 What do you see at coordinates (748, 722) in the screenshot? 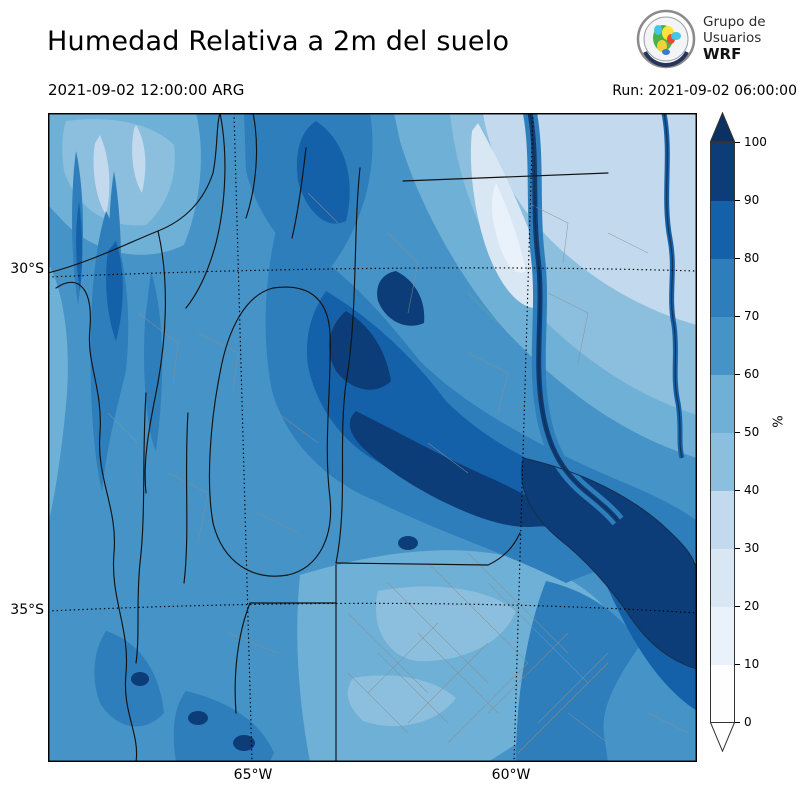
I see `colorbar-tick-label-0: 0` at bounding box center [748, 722].